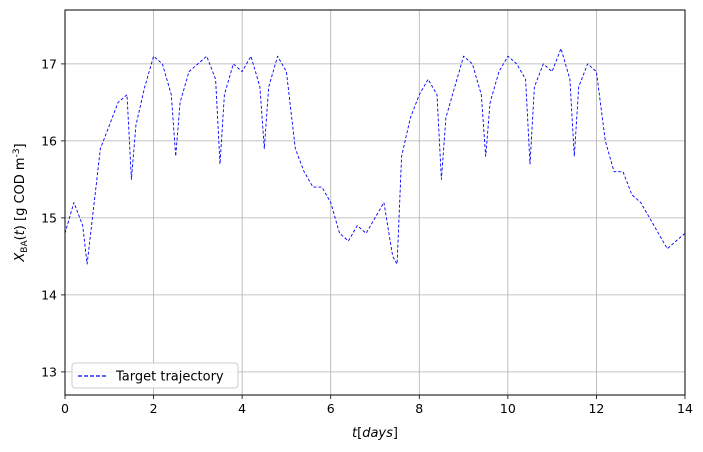 This screenshot has width=703, height=452. I want to click on y-axis-label: XBA(t) [g COD m-3], so click(21, 202).